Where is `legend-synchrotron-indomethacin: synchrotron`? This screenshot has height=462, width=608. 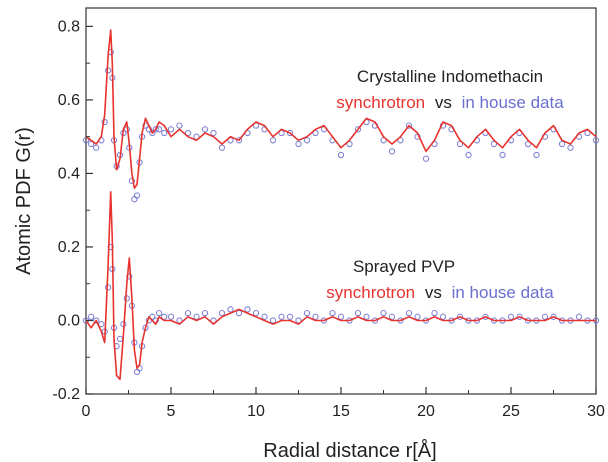
legend-synchrotron-indomethacin: synchrotron is located at coordinates (380, 102).